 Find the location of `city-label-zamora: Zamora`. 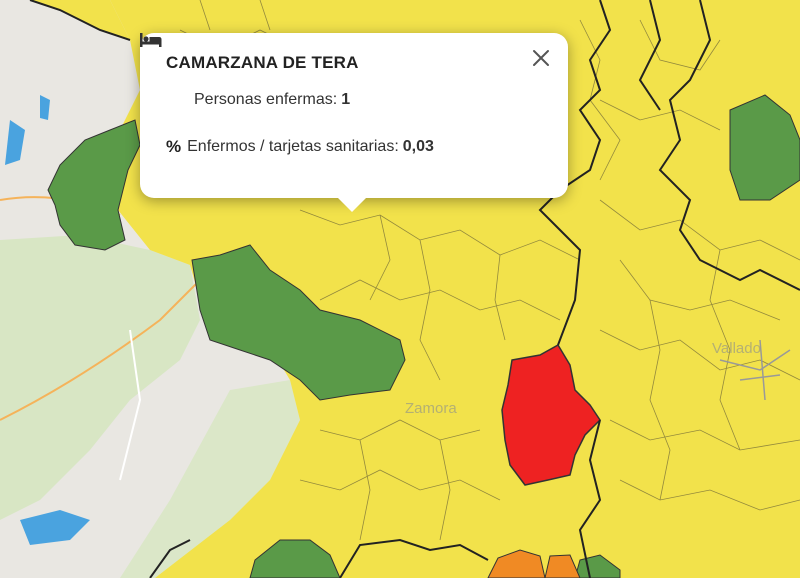

city-label-zamora: Zamora is located at coordinates (431, 408).